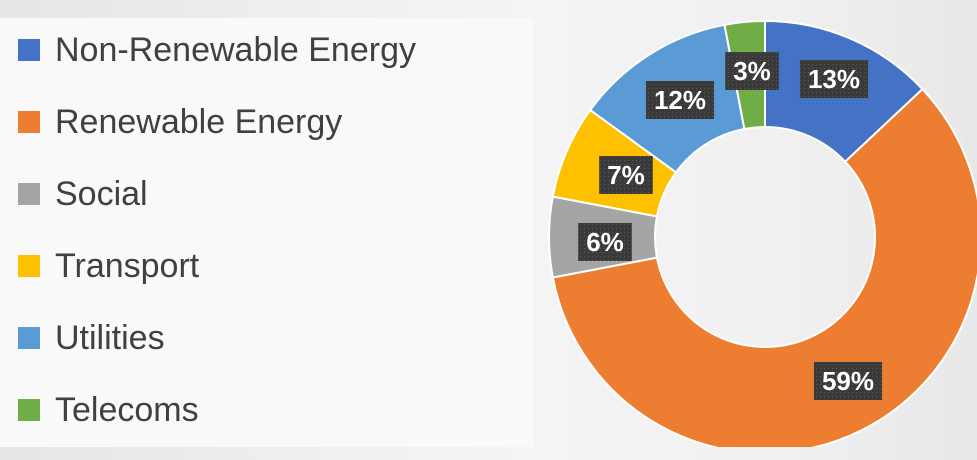 The image size is (977, 460). I want to click on data-label-utilities: 12%, so click(680, 100).